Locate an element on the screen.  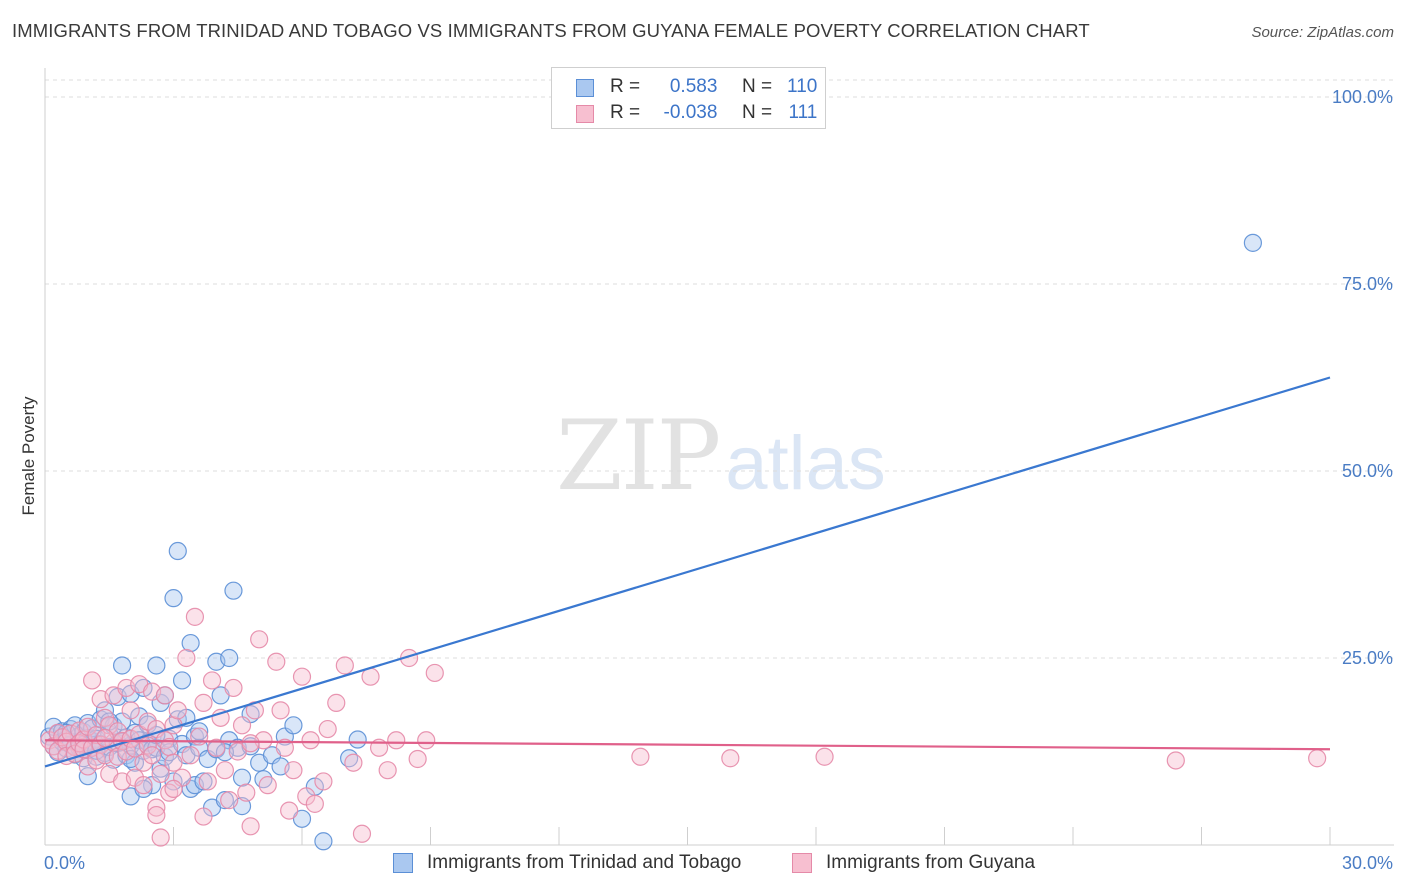
y-tick-label: 100.0% is located at coordinates (1362, 97).